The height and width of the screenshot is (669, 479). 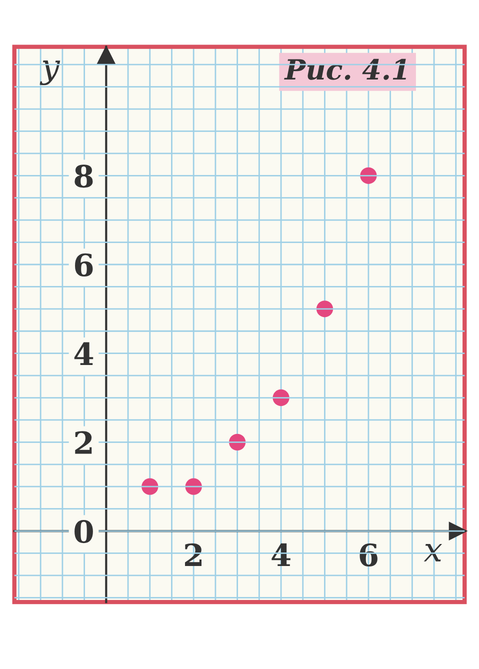 I want to click on x-tick-label: 4, so click(x=281, y=554).